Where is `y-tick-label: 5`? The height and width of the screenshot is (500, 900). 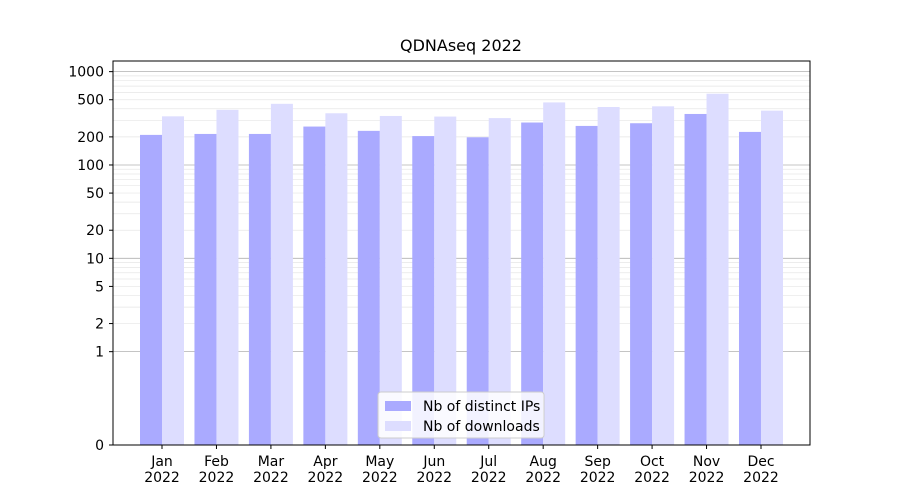 y-tick-label: 5 is located at coordinates (99, 287).